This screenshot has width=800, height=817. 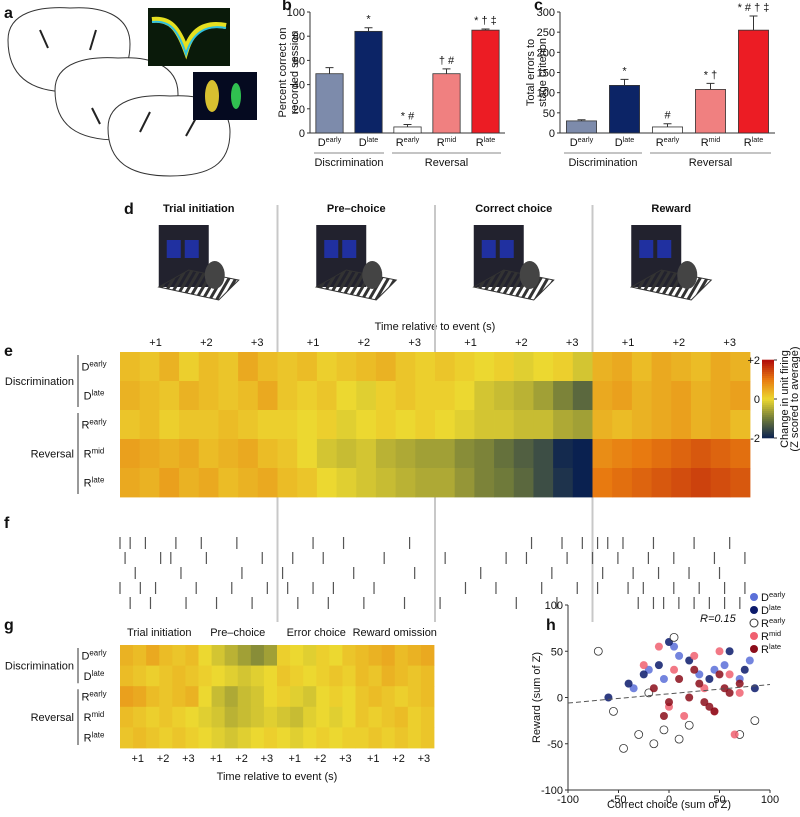 What do you see at coordinates (586, 139) in the screenshot?
I see `category-label-sup: early` at bounding box center [586, 139].